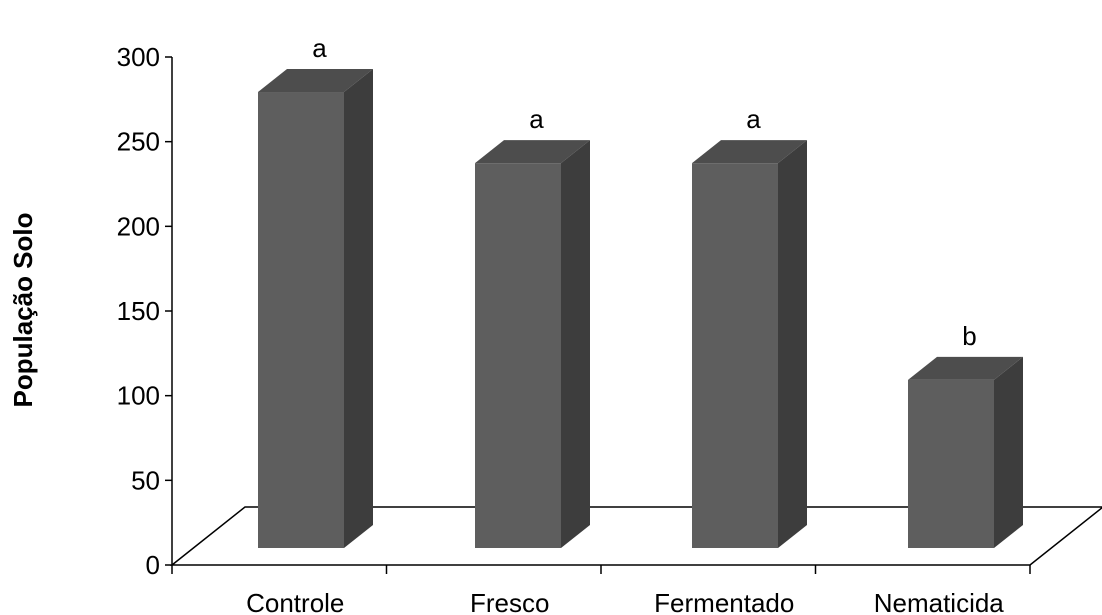 This screenshot has width=1102, height=615. What do you see at coordinates (138, 142) in the screenshot?
I see `y-tick-label: 250` at bounding box center [138, 142].